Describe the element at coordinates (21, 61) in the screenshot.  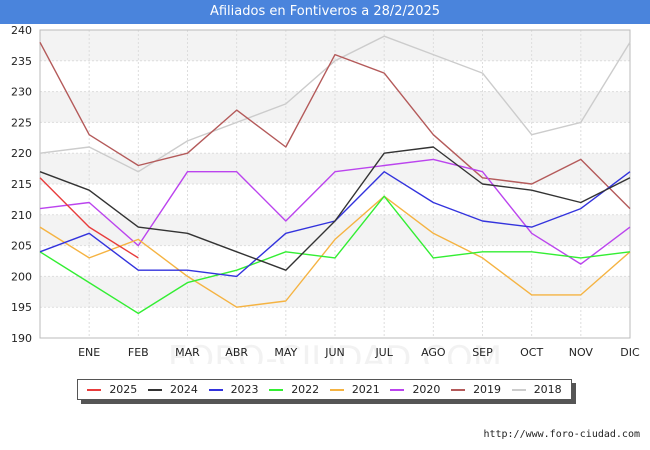
I see `y-tick-label: 235` at that location.